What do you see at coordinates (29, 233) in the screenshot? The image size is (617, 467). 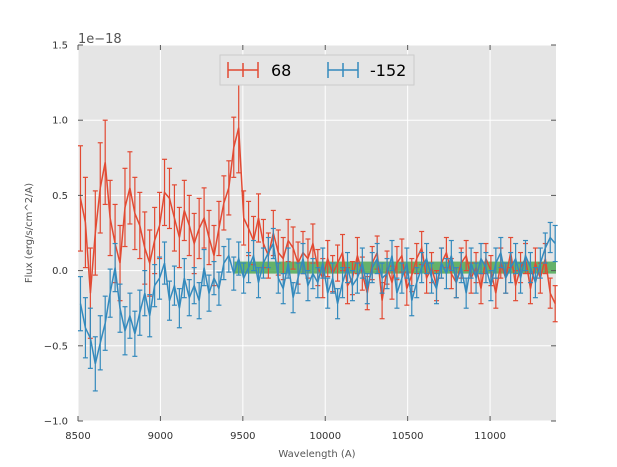 I see `y-axis-label: Flux (erg/s/cm^2/A)` at bounding box center [29, 233].